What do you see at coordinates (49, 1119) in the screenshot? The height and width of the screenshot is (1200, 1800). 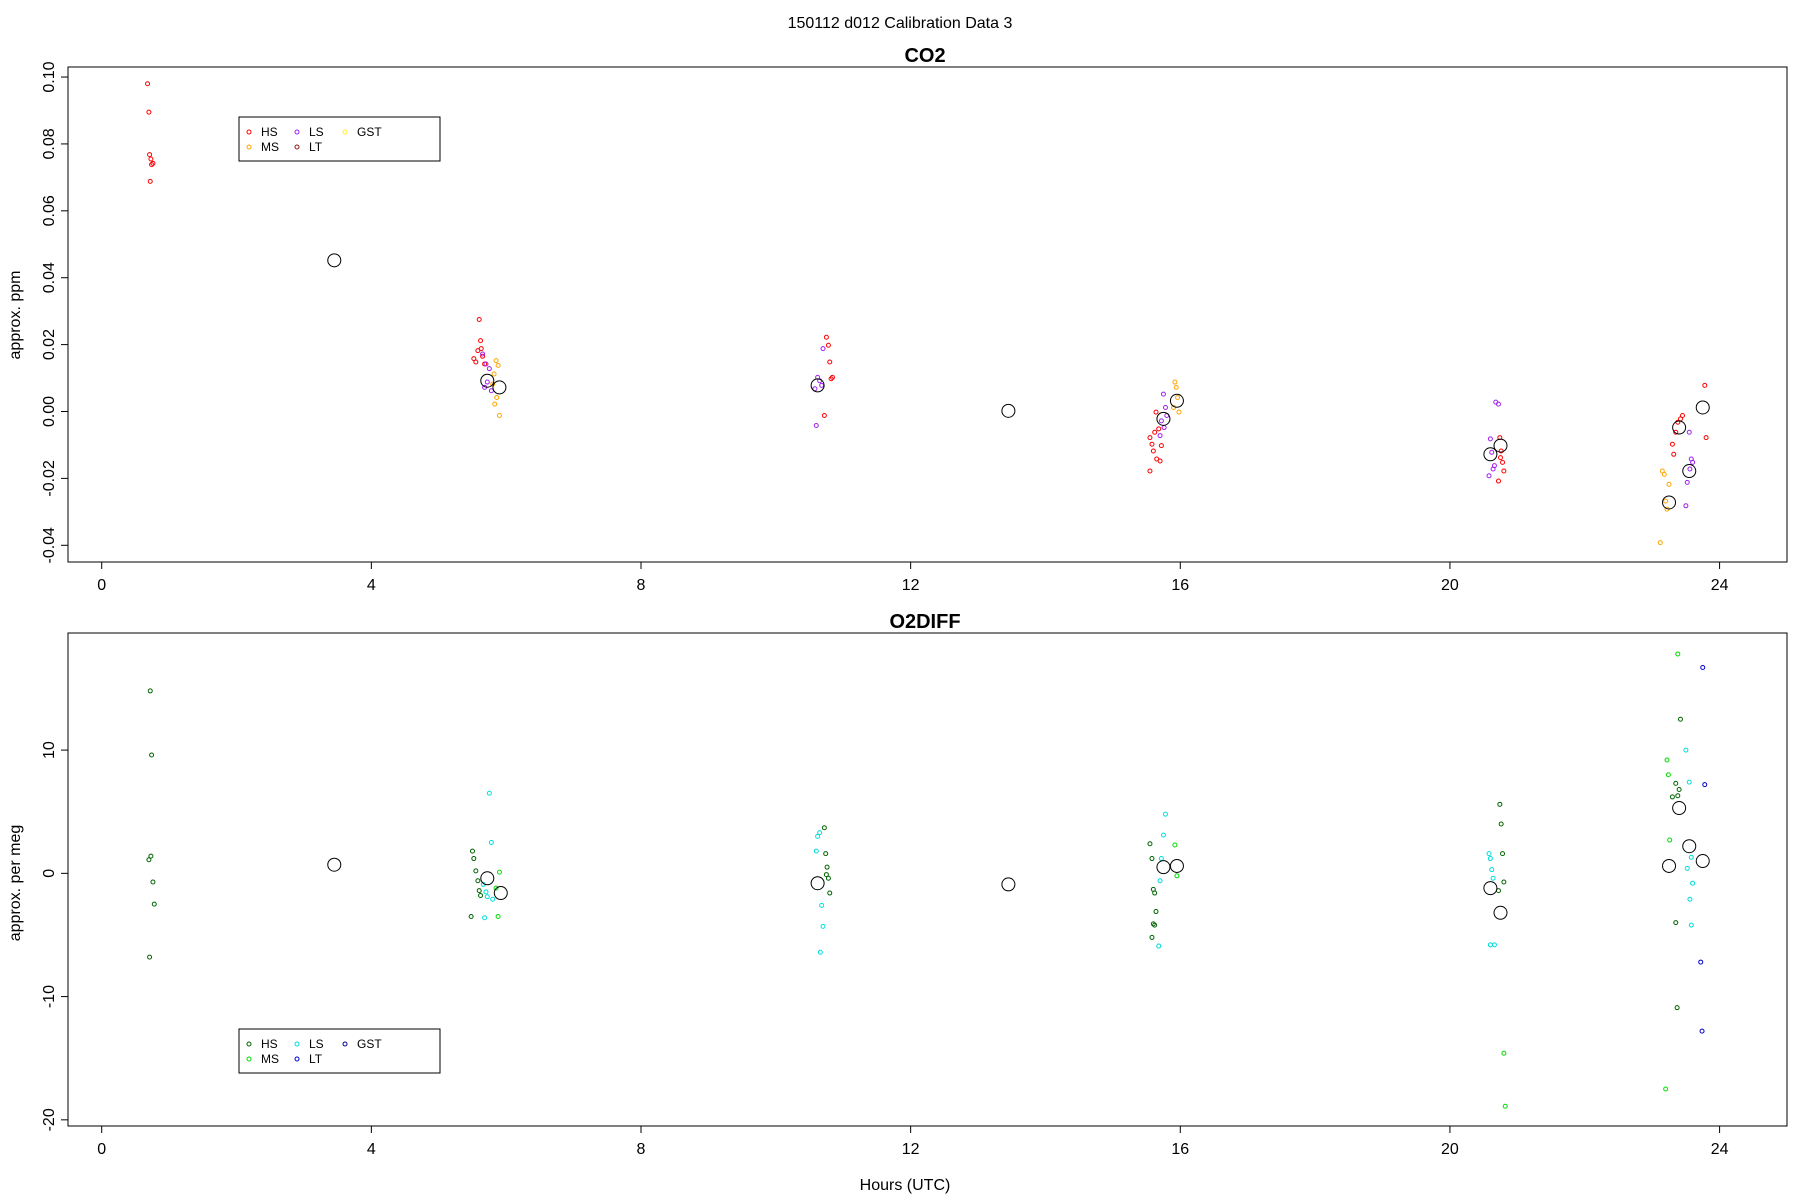 I see `y-tick-label: -20` at bounding box center [49, 1119].